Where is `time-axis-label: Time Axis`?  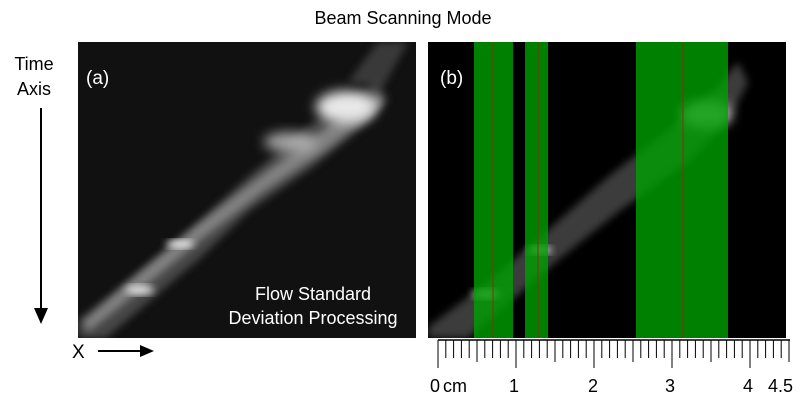 time-axis-label: Time Axis is located at coordinates (34, 77).